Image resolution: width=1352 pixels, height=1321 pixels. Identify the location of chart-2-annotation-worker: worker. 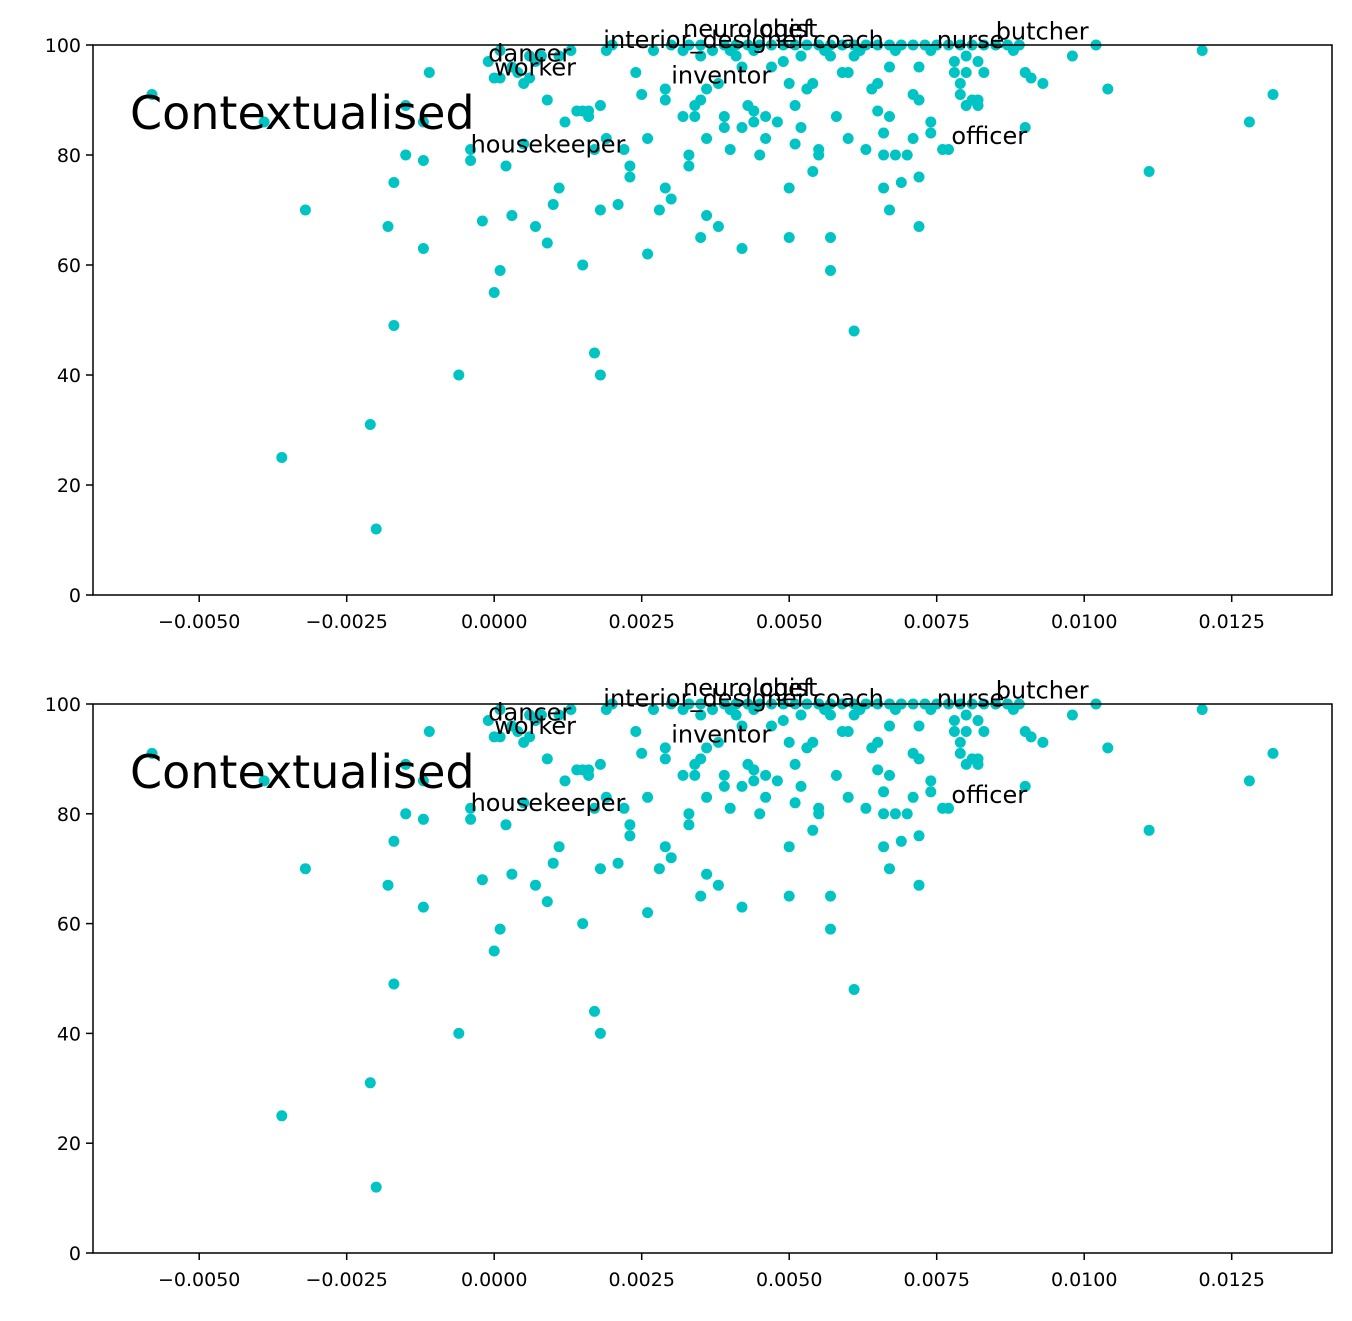
(535, 726).